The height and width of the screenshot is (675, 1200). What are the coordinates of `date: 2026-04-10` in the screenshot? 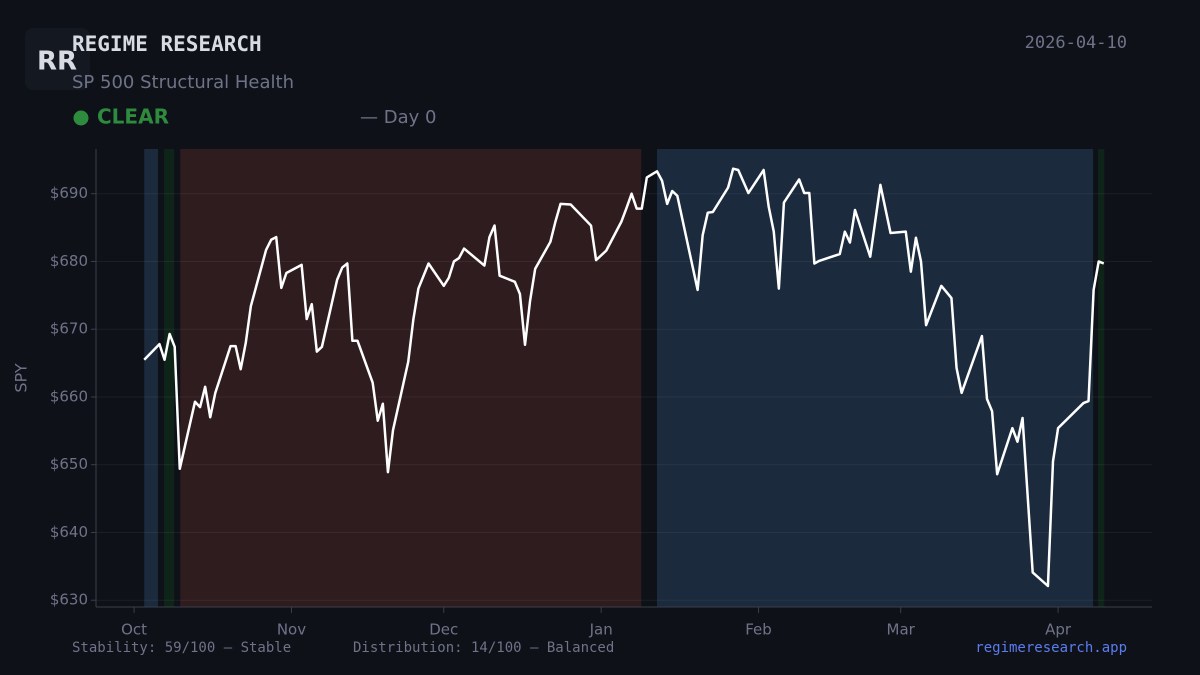 It's located at (1076, 43).